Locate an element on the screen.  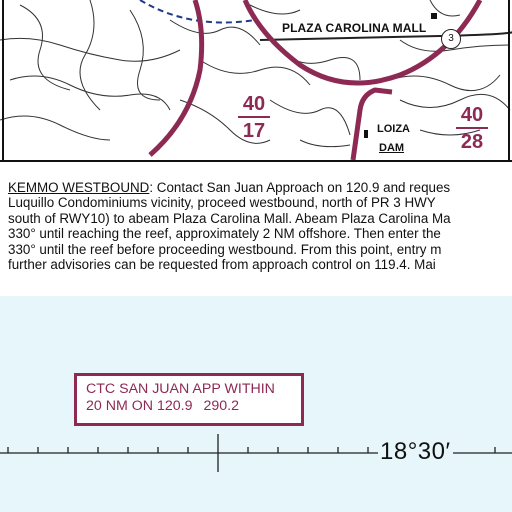
mef-right-top: 40 is located at coordinates (472, 116).